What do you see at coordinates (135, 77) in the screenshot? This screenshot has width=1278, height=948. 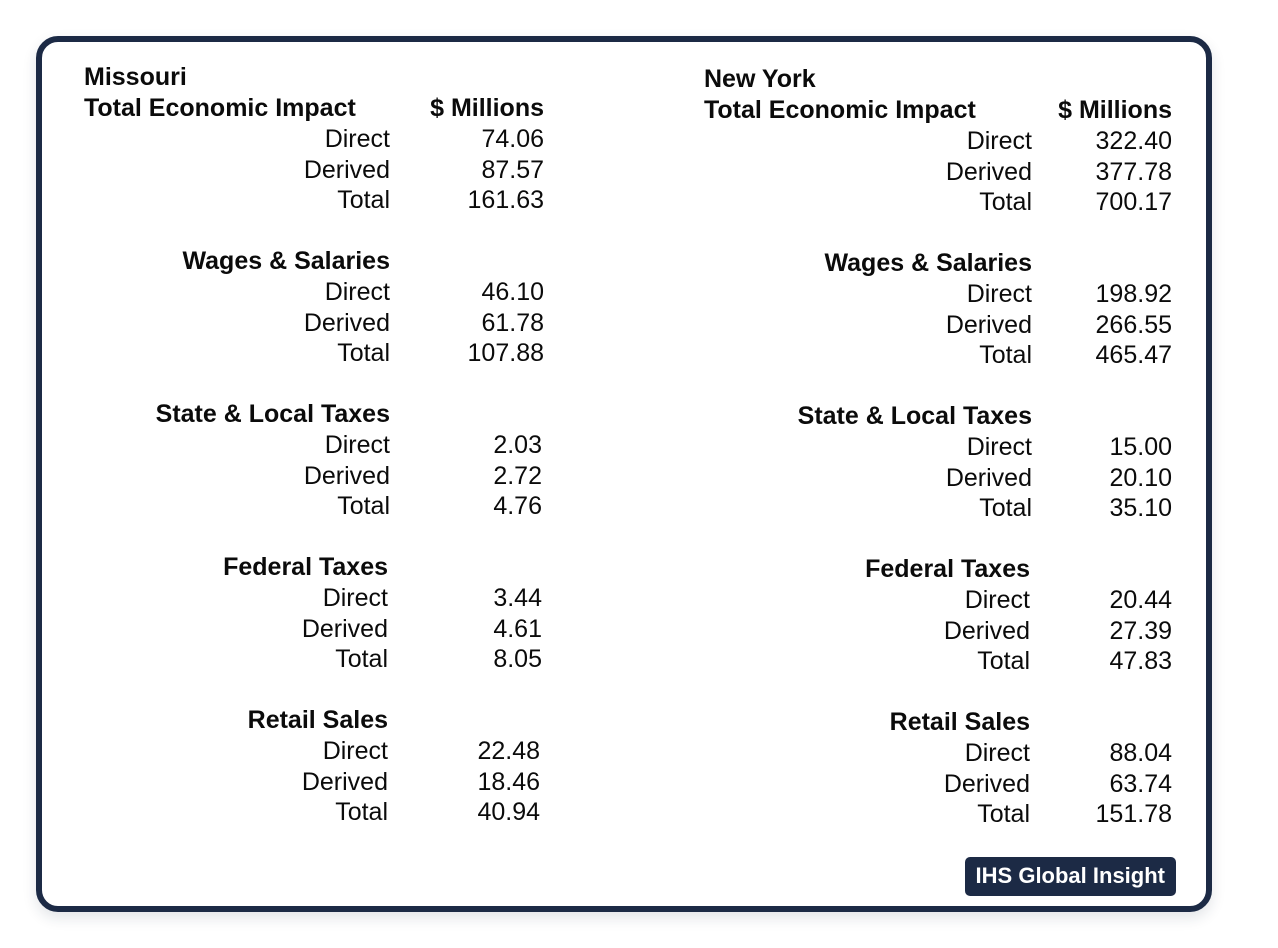 I see `state-name: Missouri` at bounding box center [135, 77].